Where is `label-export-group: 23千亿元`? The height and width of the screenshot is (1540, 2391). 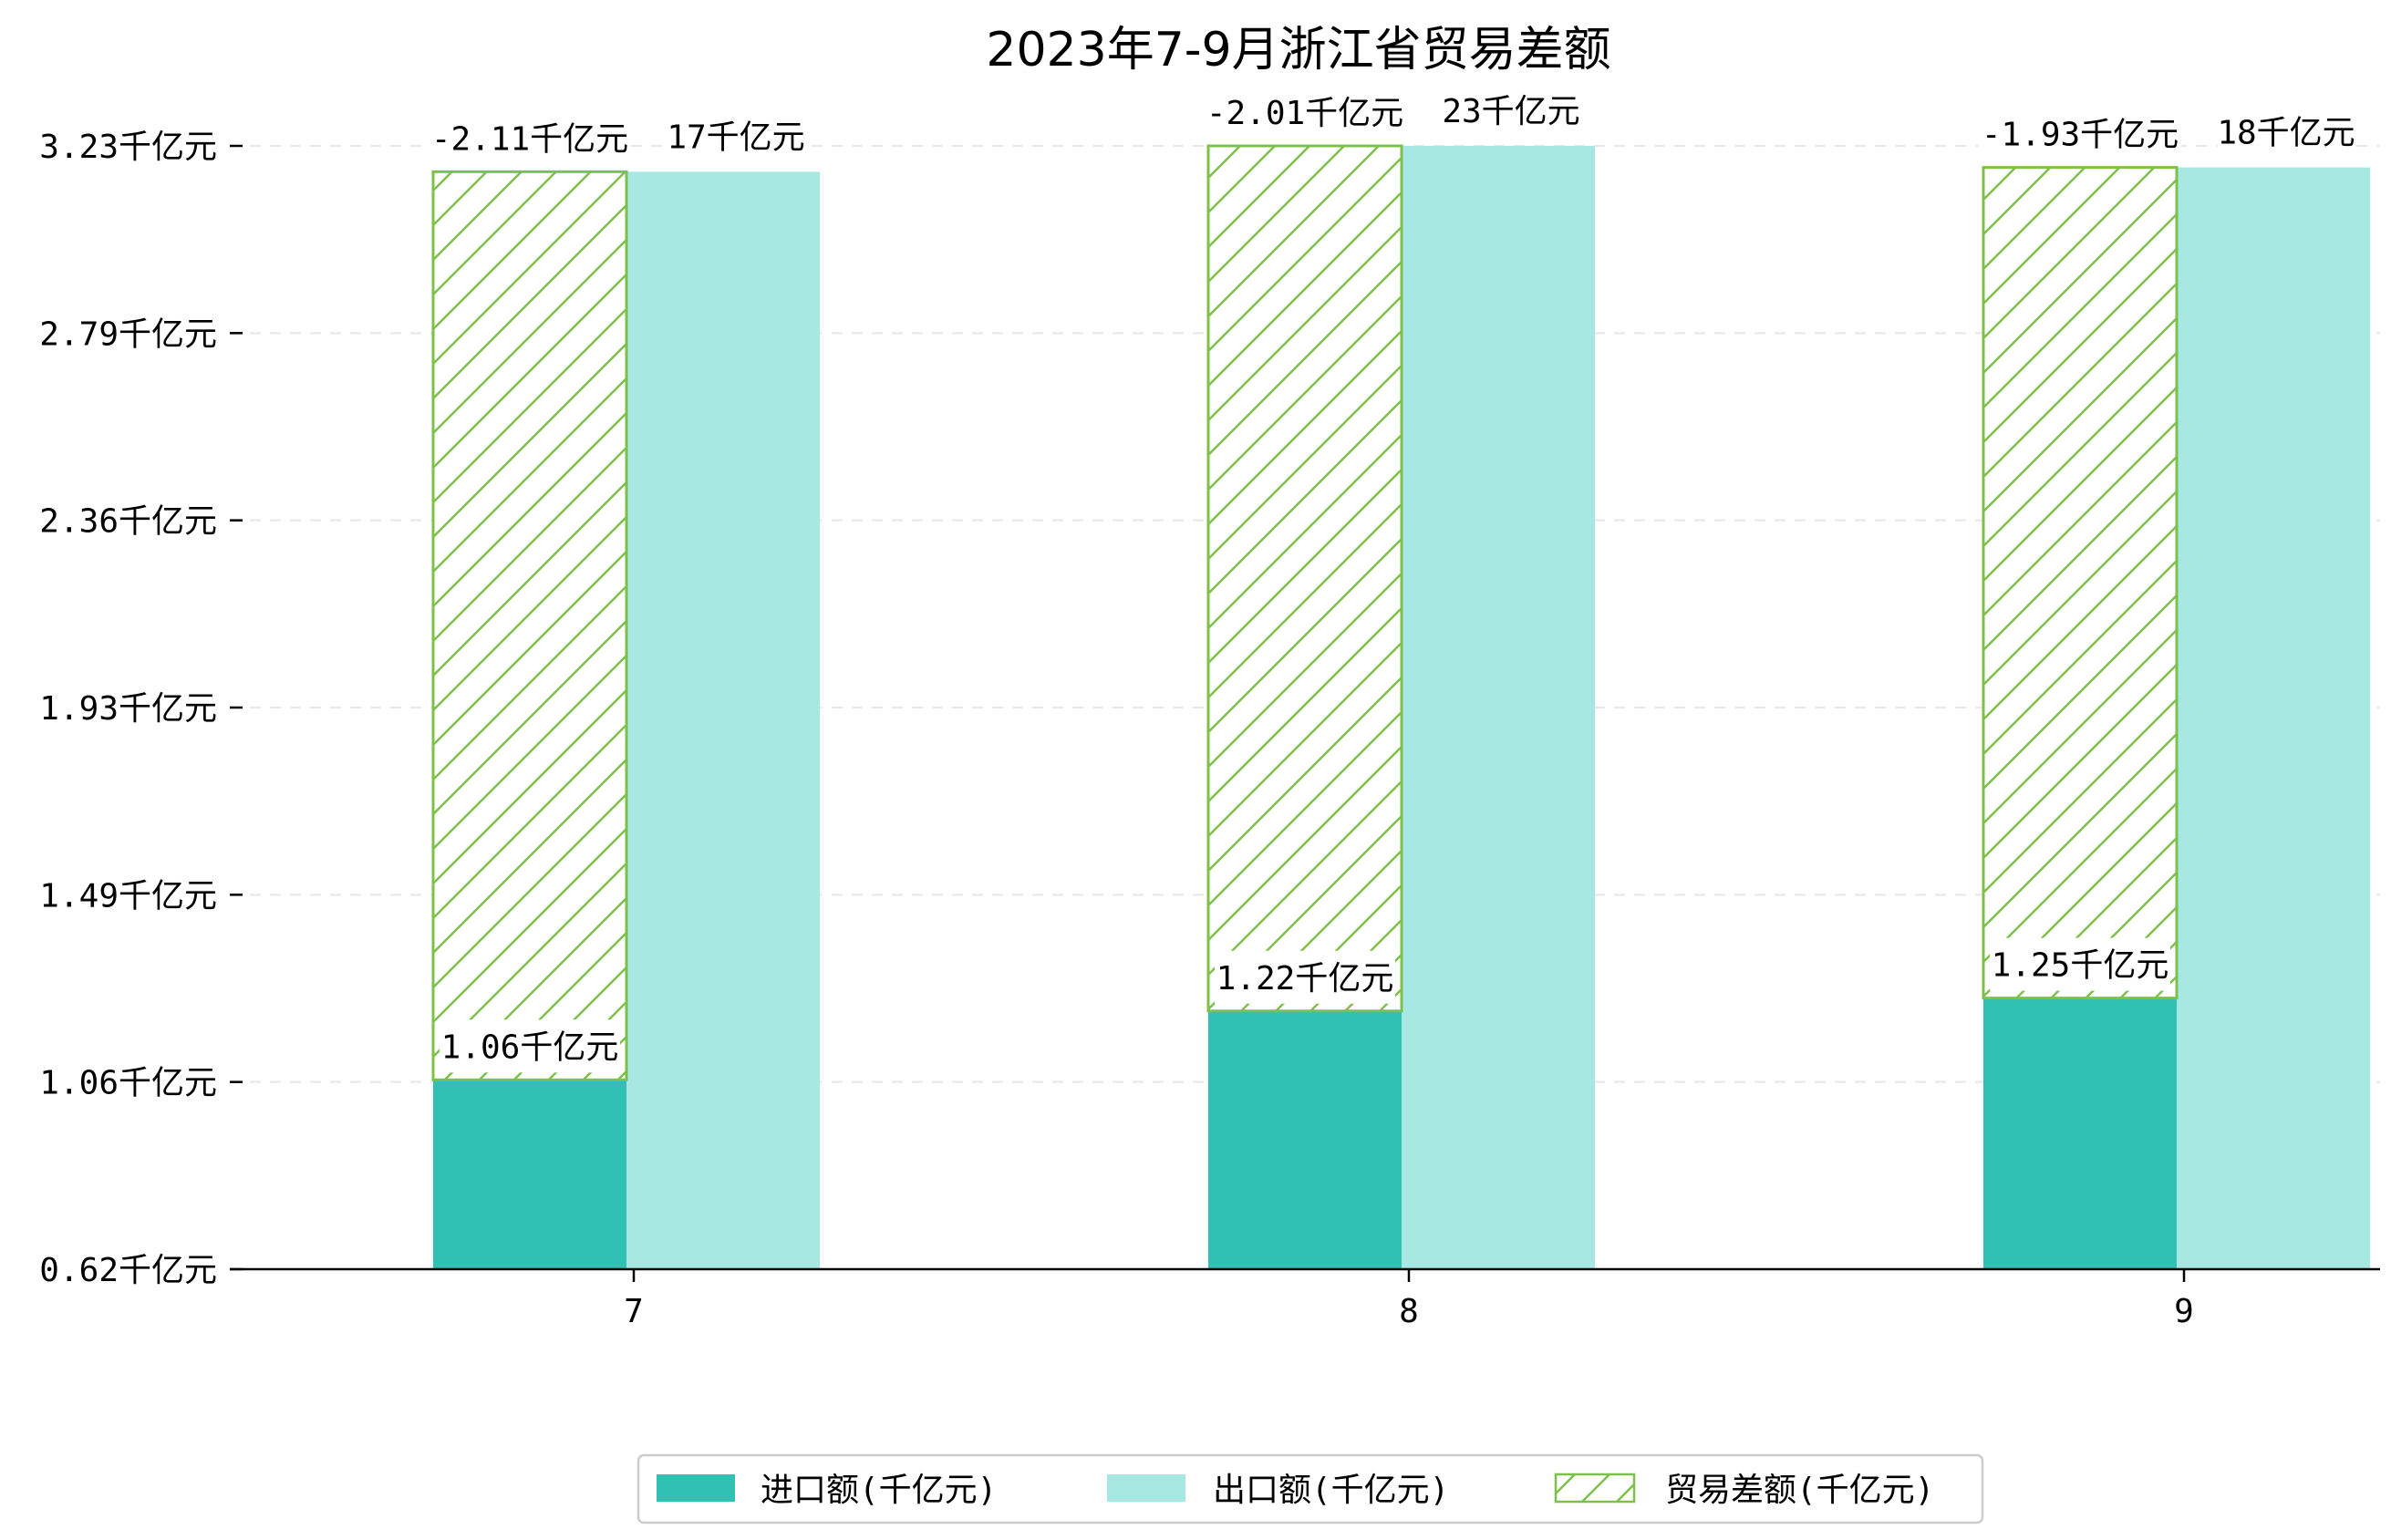
label-export-group: 23千亿元 is located at coordinates (1511, 110).